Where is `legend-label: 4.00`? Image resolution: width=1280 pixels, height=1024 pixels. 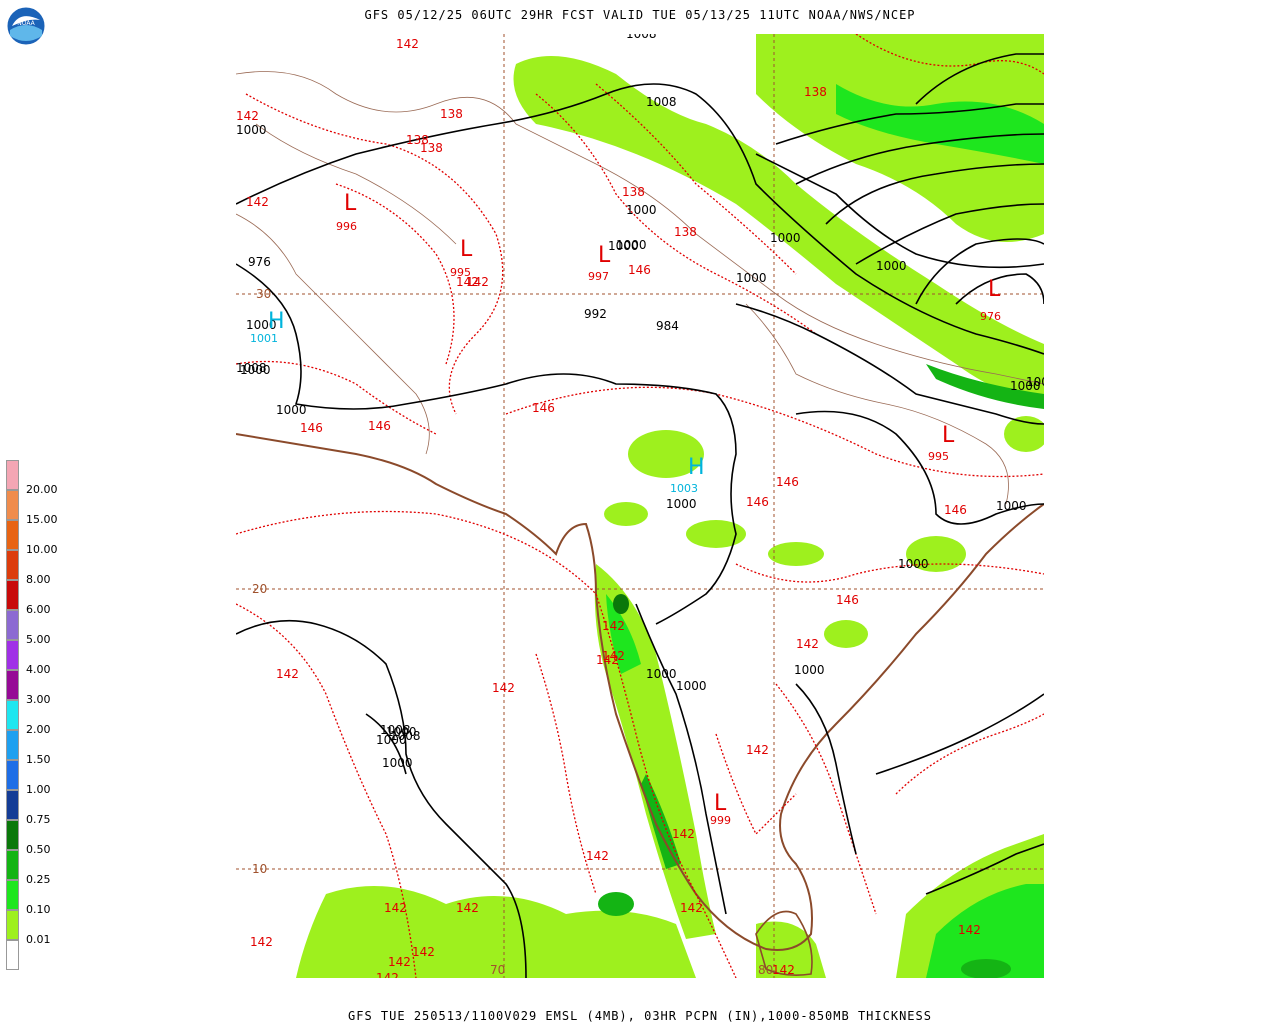 legend-label: 4.00 is located at coordinates (38, 669).